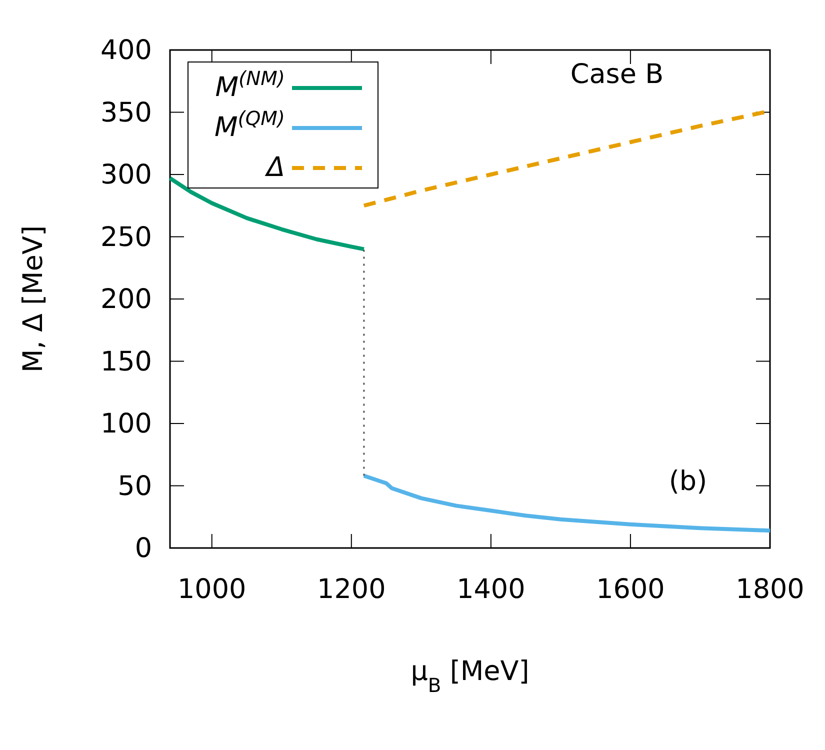 This screenshot has width=825, height=750. Describe the element at coordinates (126, 175) in the screenshot. I see `y-tick-label: 300` at that location.